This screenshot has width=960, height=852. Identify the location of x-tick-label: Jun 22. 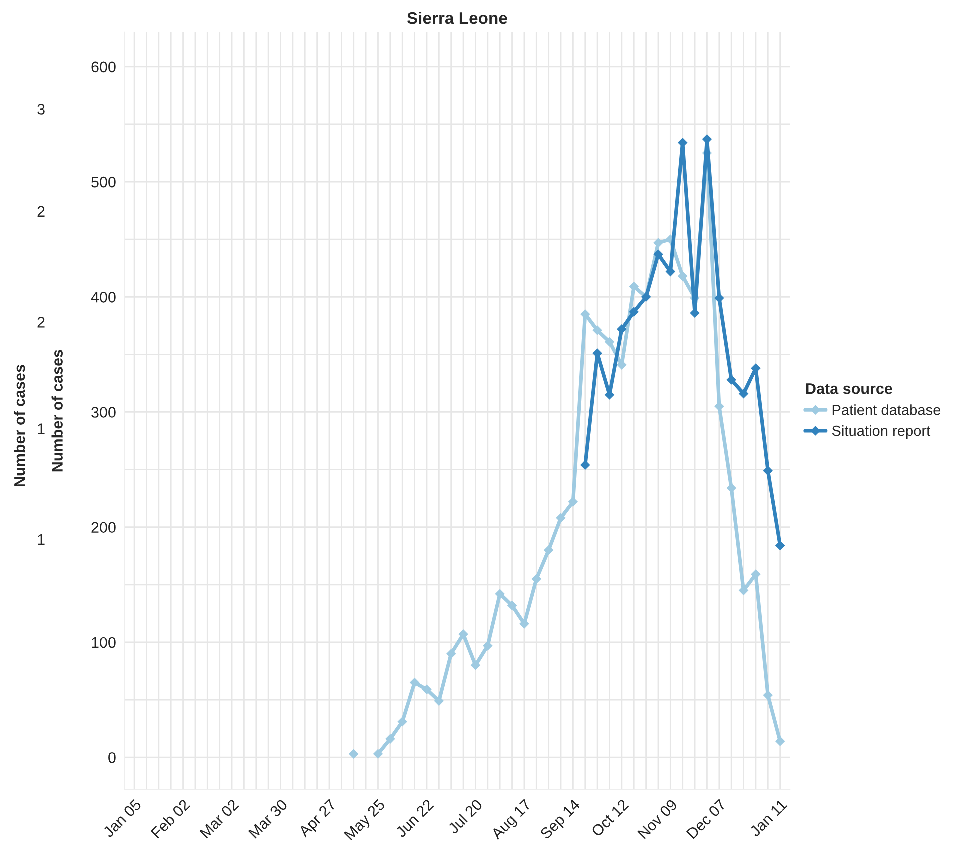
(414, 818).